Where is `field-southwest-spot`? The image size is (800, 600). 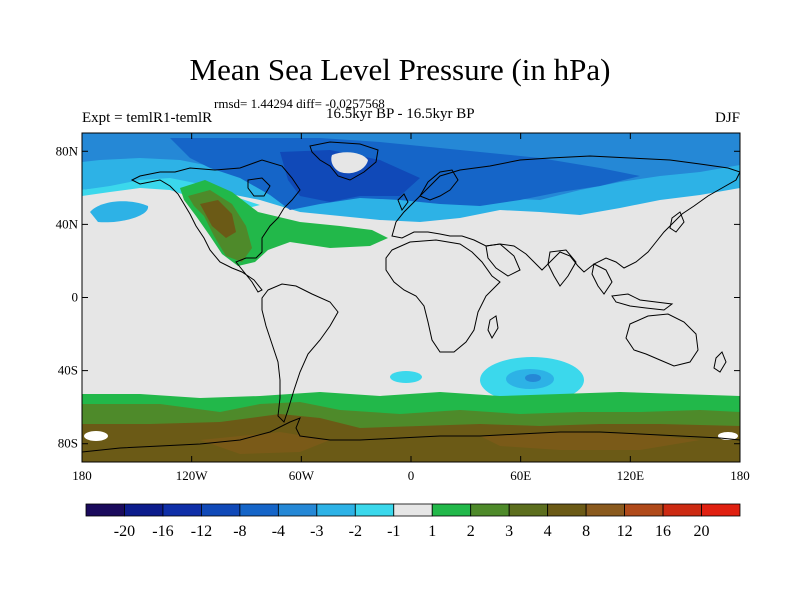
field-southwest-spot is located at coordinates (96, 436).